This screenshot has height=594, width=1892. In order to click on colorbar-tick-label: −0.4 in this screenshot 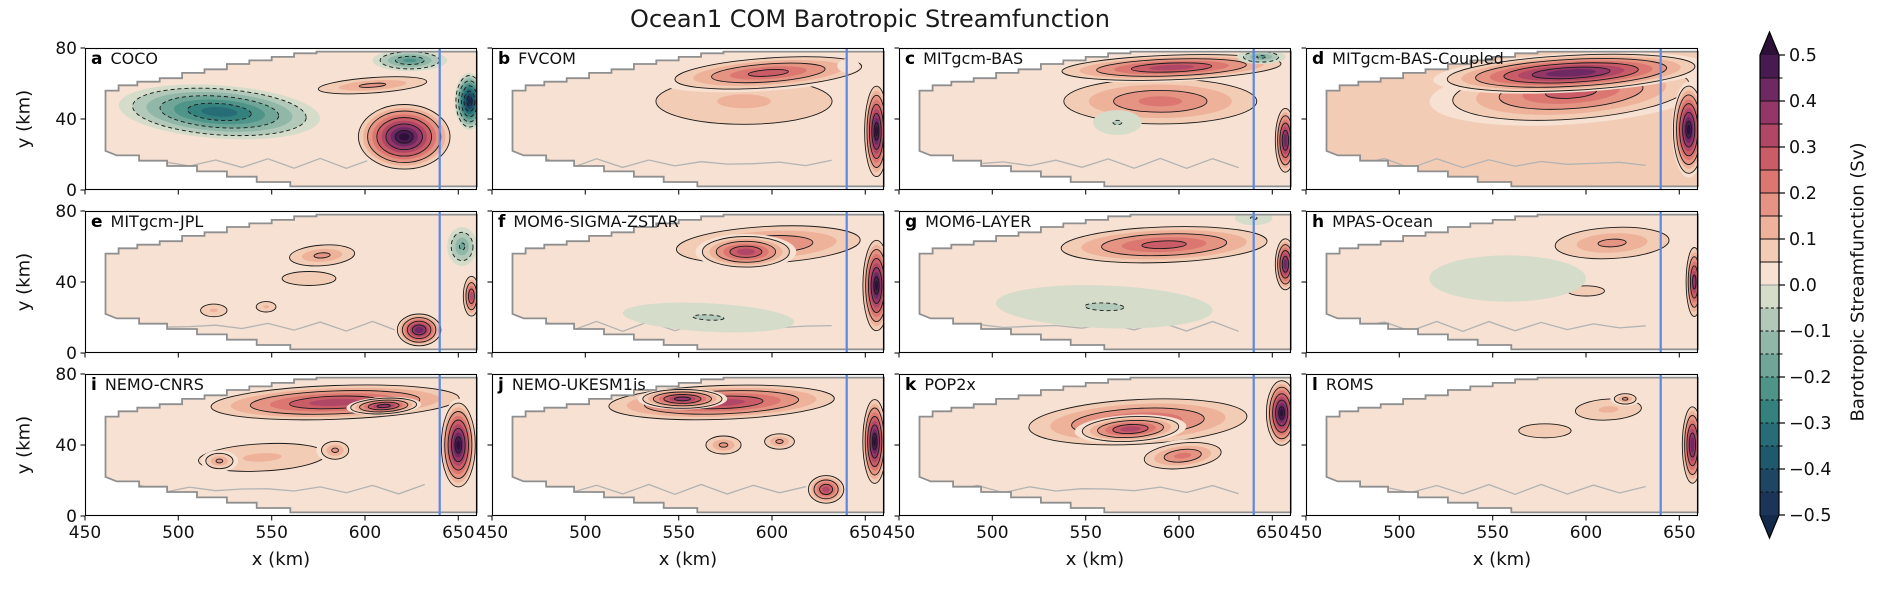, I will do `click(1810, 470)`.